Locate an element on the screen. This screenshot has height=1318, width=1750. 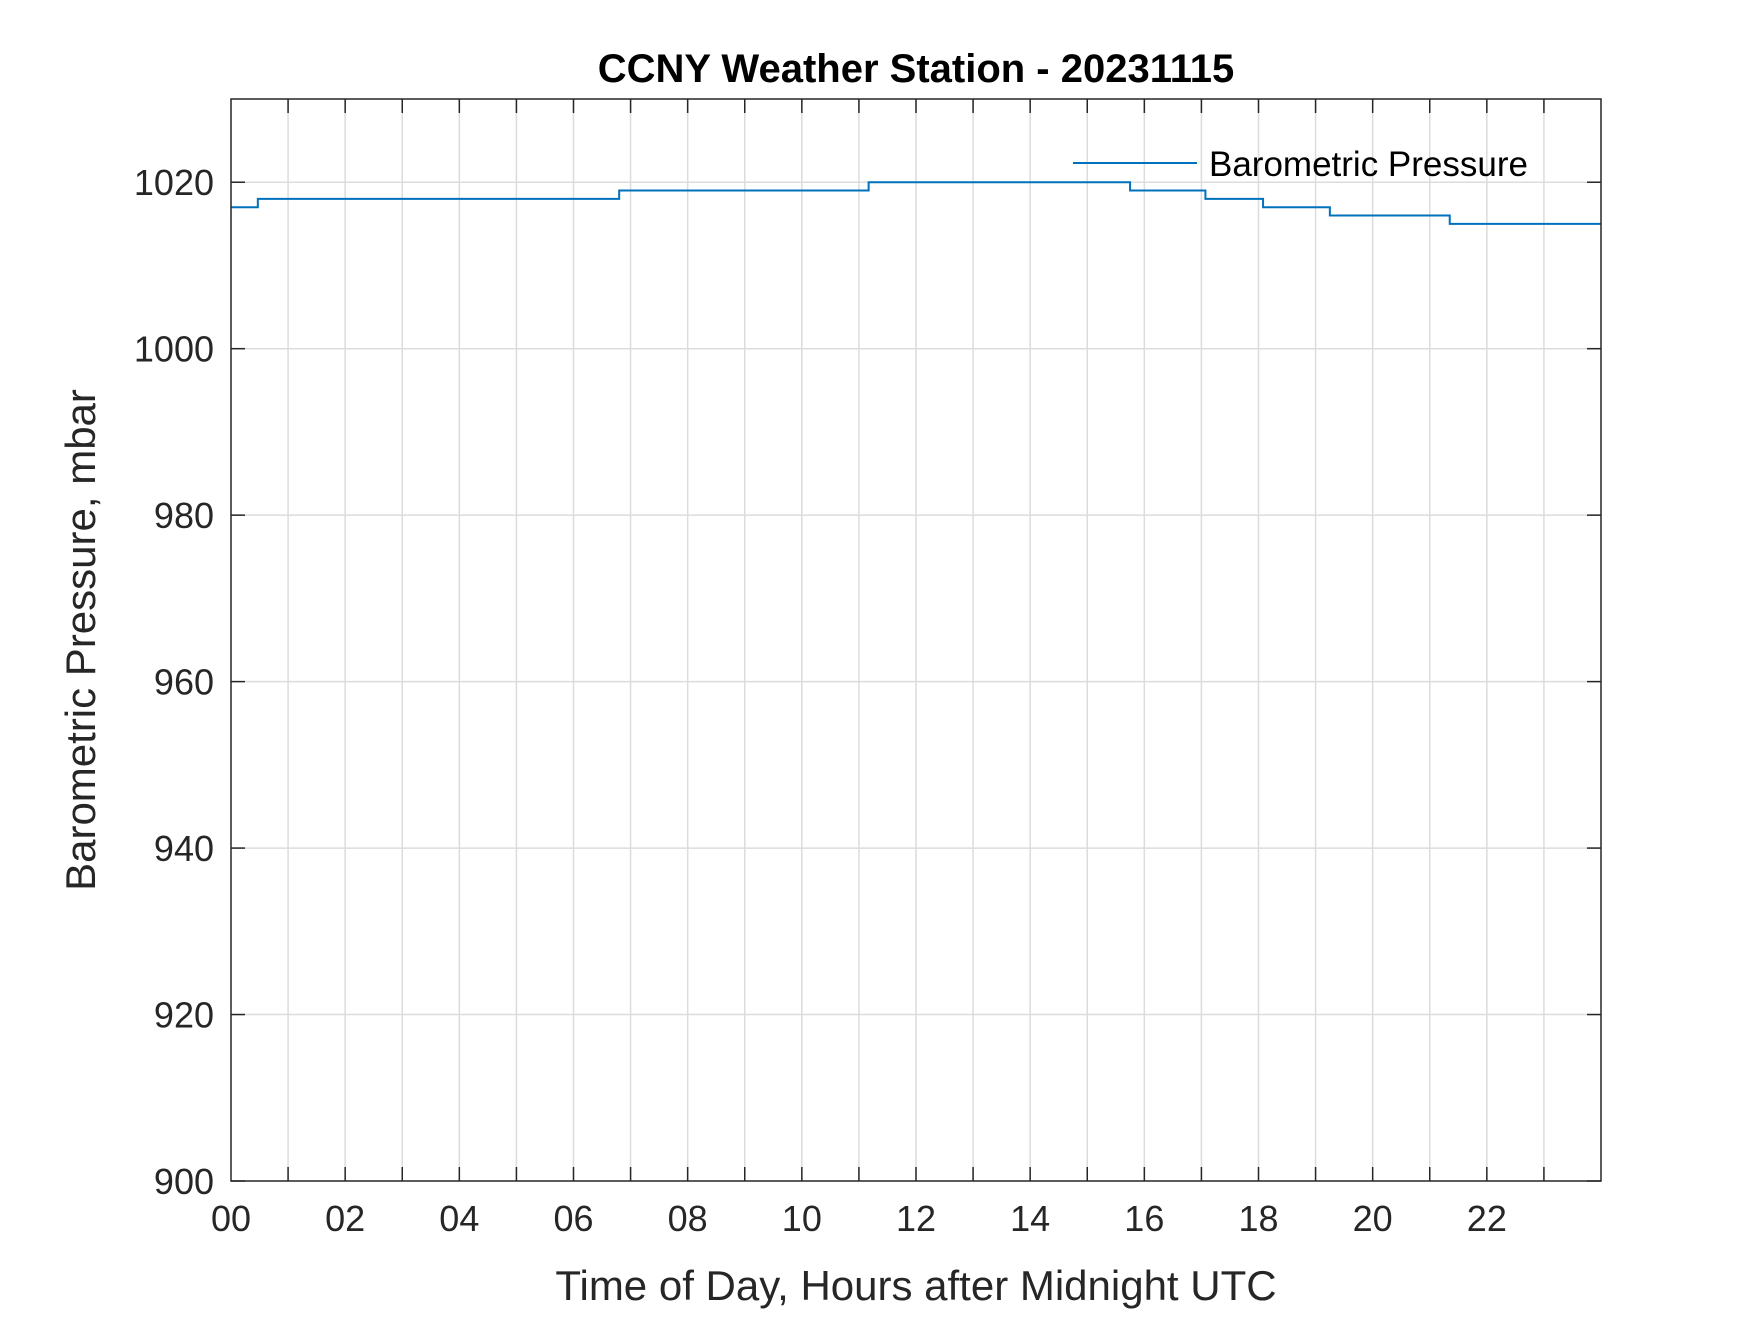
legend: Barometric Pressure is located at coordinates (1300, 164).